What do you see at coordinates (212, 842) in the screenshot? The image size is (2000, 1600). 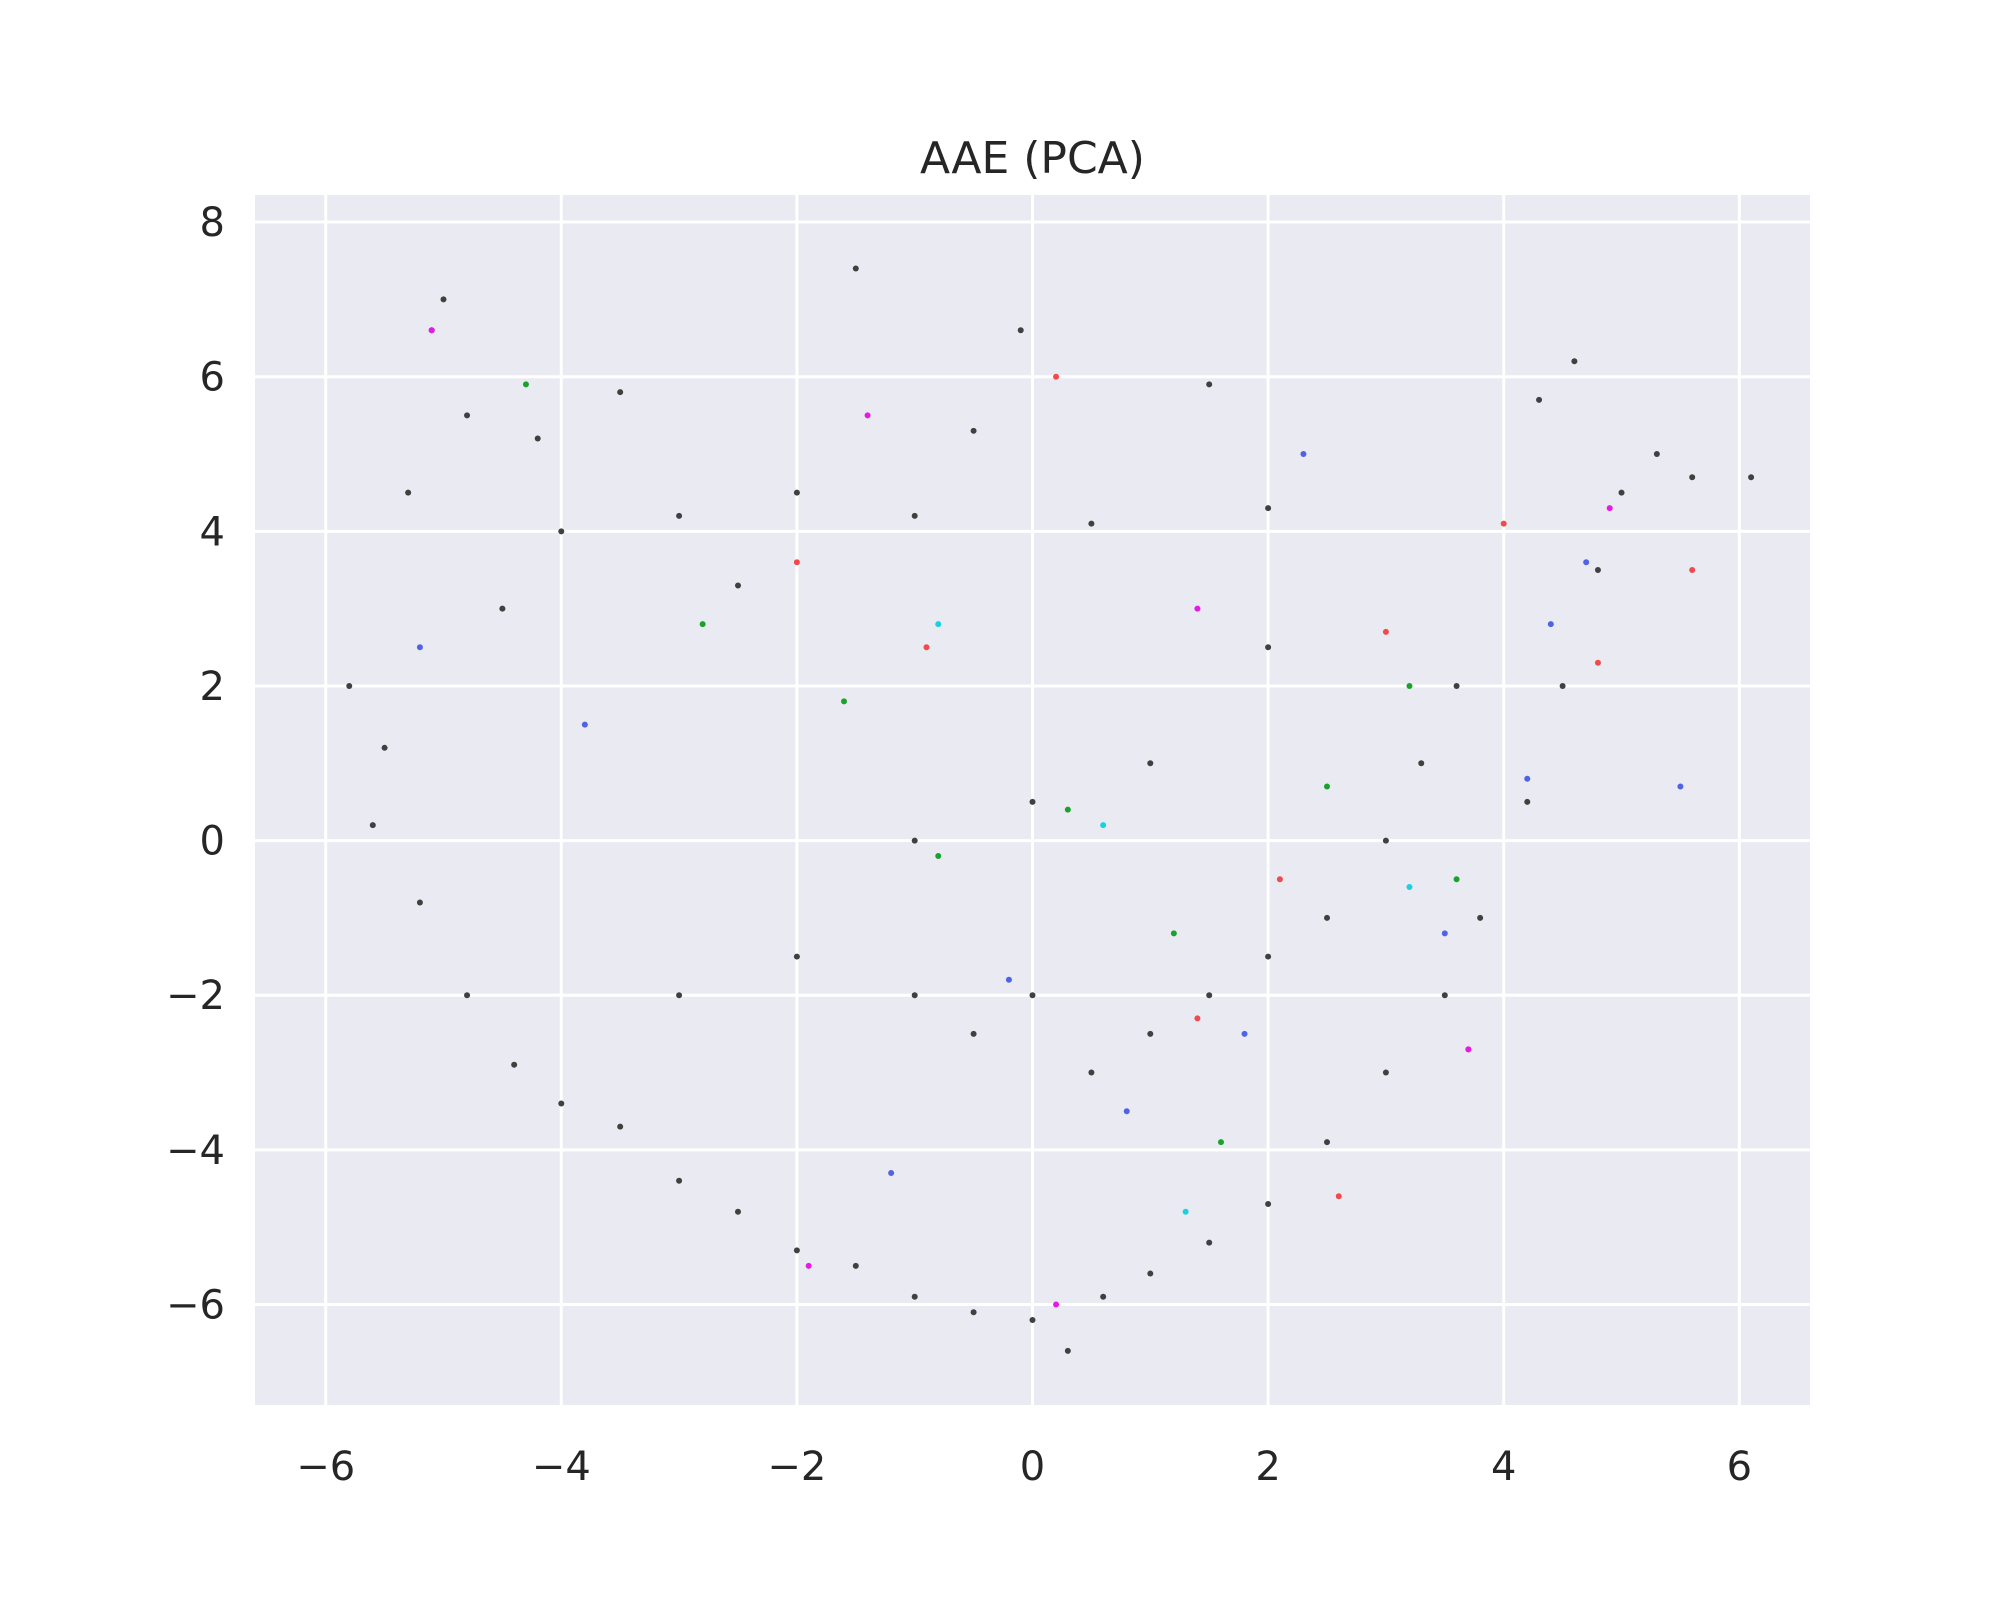 I see `y-tick-label: 0` at bounding box center [212, 842].